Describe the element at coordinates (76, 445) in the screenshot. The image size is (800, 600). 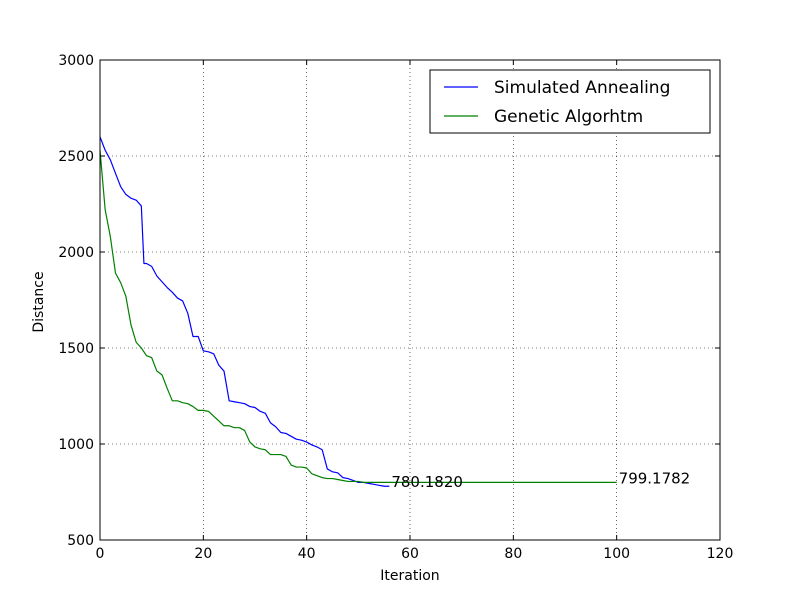
I see `y-tick-label: 1000` at that location.